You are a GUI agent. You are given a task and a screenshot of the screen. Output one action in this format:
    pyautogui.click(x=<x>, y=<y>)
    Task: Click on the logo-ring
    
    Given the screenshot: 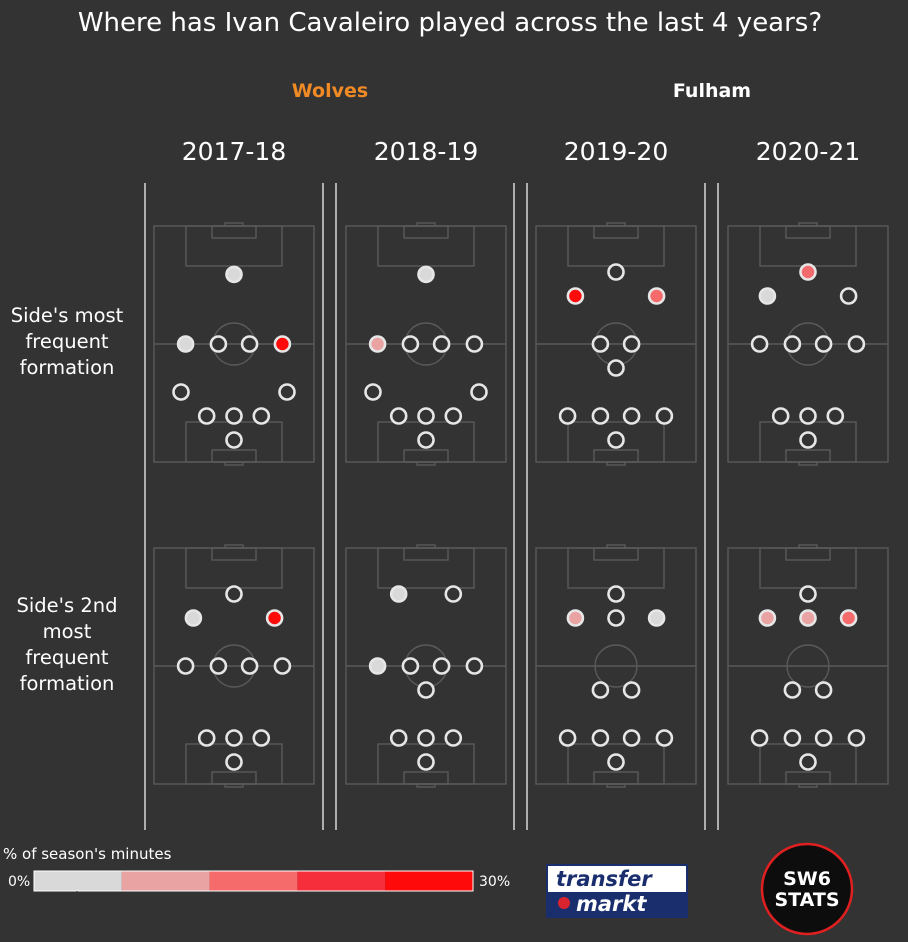 What is the action you would take?
    pyautogui.click(x=807, y=889)
    